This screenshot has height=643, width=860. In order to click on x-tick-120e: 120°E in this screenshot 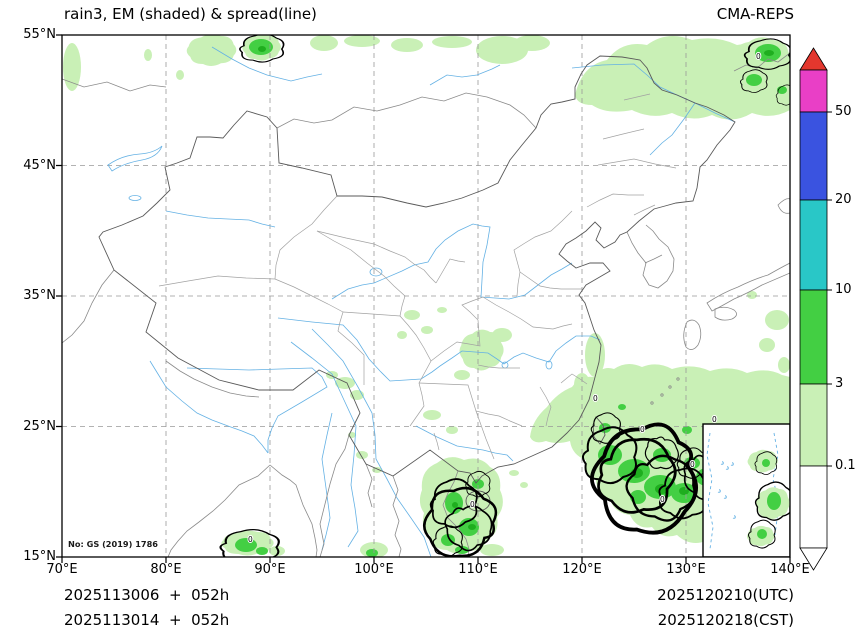, I will do `click(582, 569)`.